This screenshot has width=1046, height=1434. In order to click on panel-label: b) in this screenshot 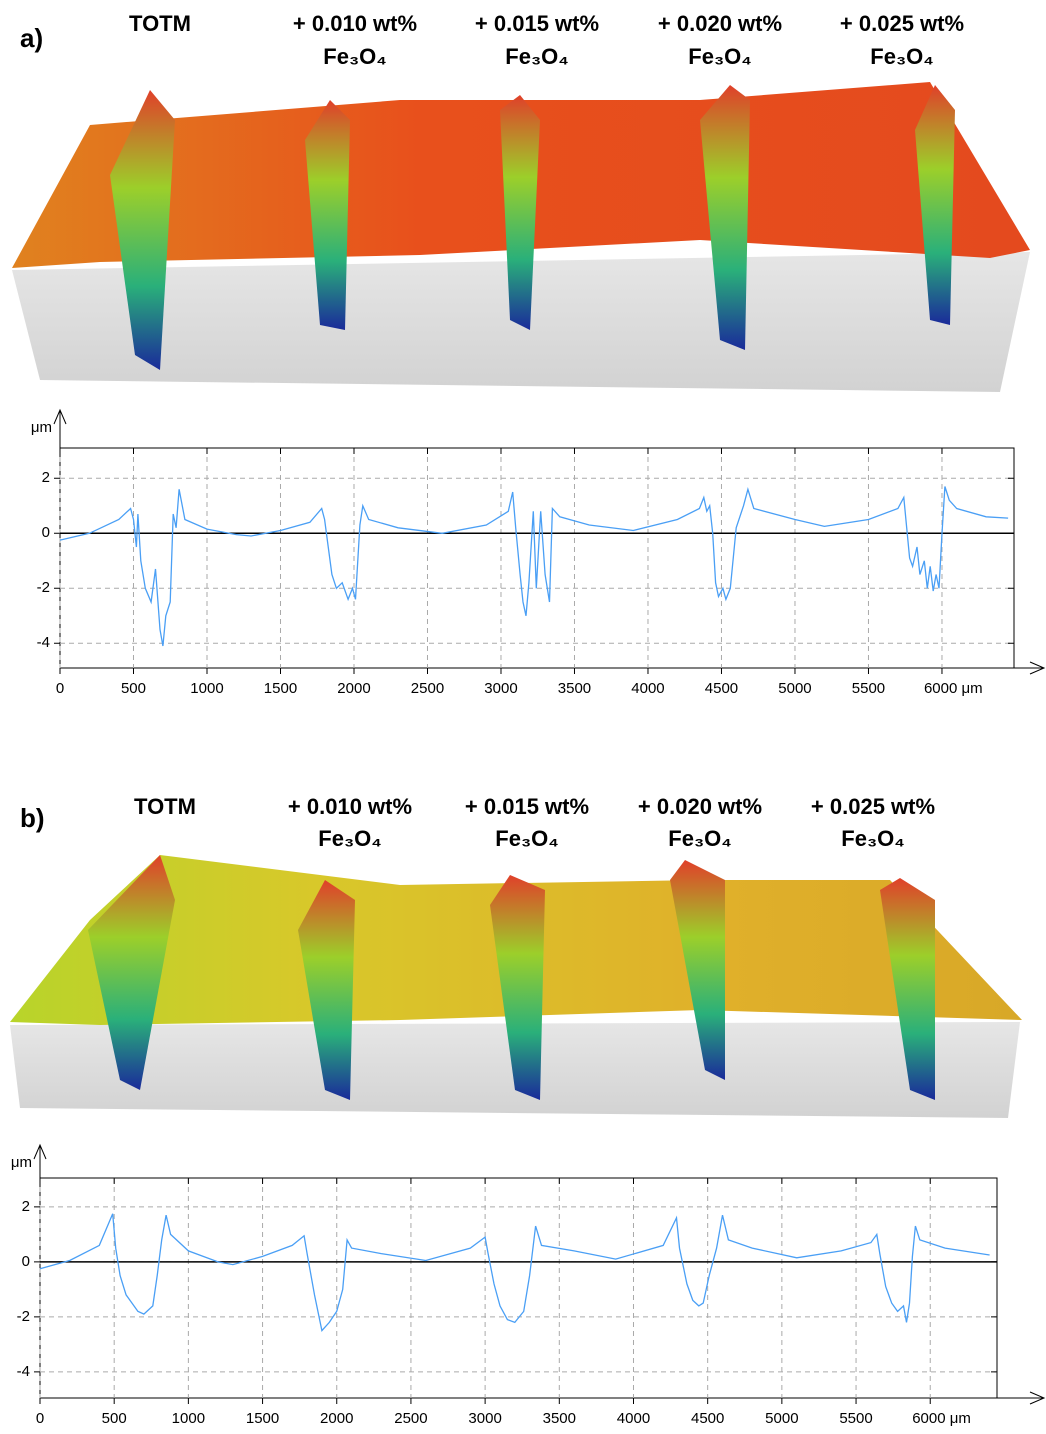, I will do `click(32, 818)`.